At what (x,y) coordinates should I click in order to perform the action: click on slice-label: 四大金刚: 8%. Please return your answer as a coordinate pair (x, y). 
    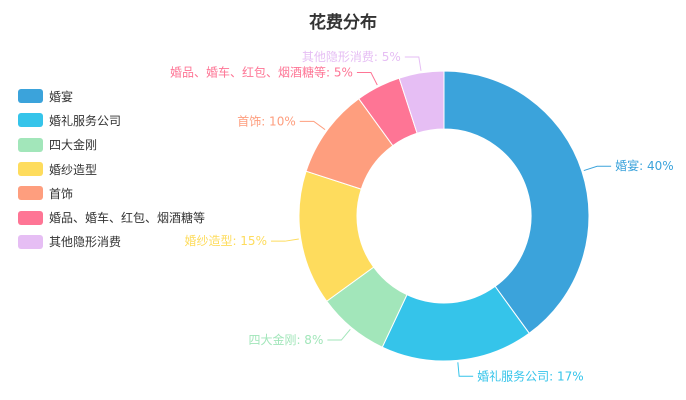
    Looking at the image, I should click on (285, 339).